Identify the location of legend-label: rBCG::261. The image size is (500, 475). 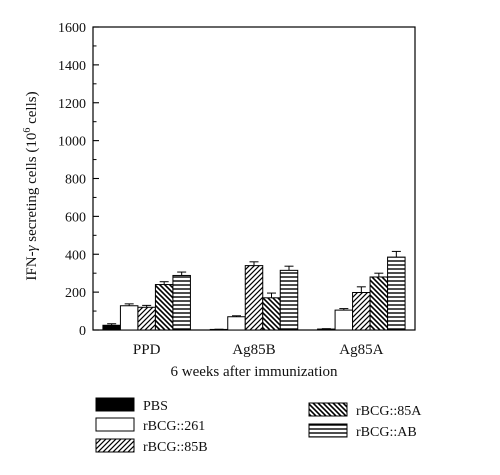
(174, 426).